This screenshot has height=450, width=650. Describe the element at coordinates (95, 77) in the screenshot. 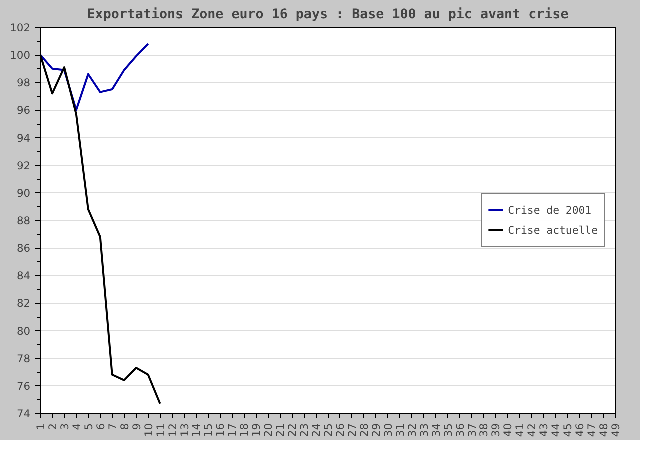

I see `line-series` at that location.